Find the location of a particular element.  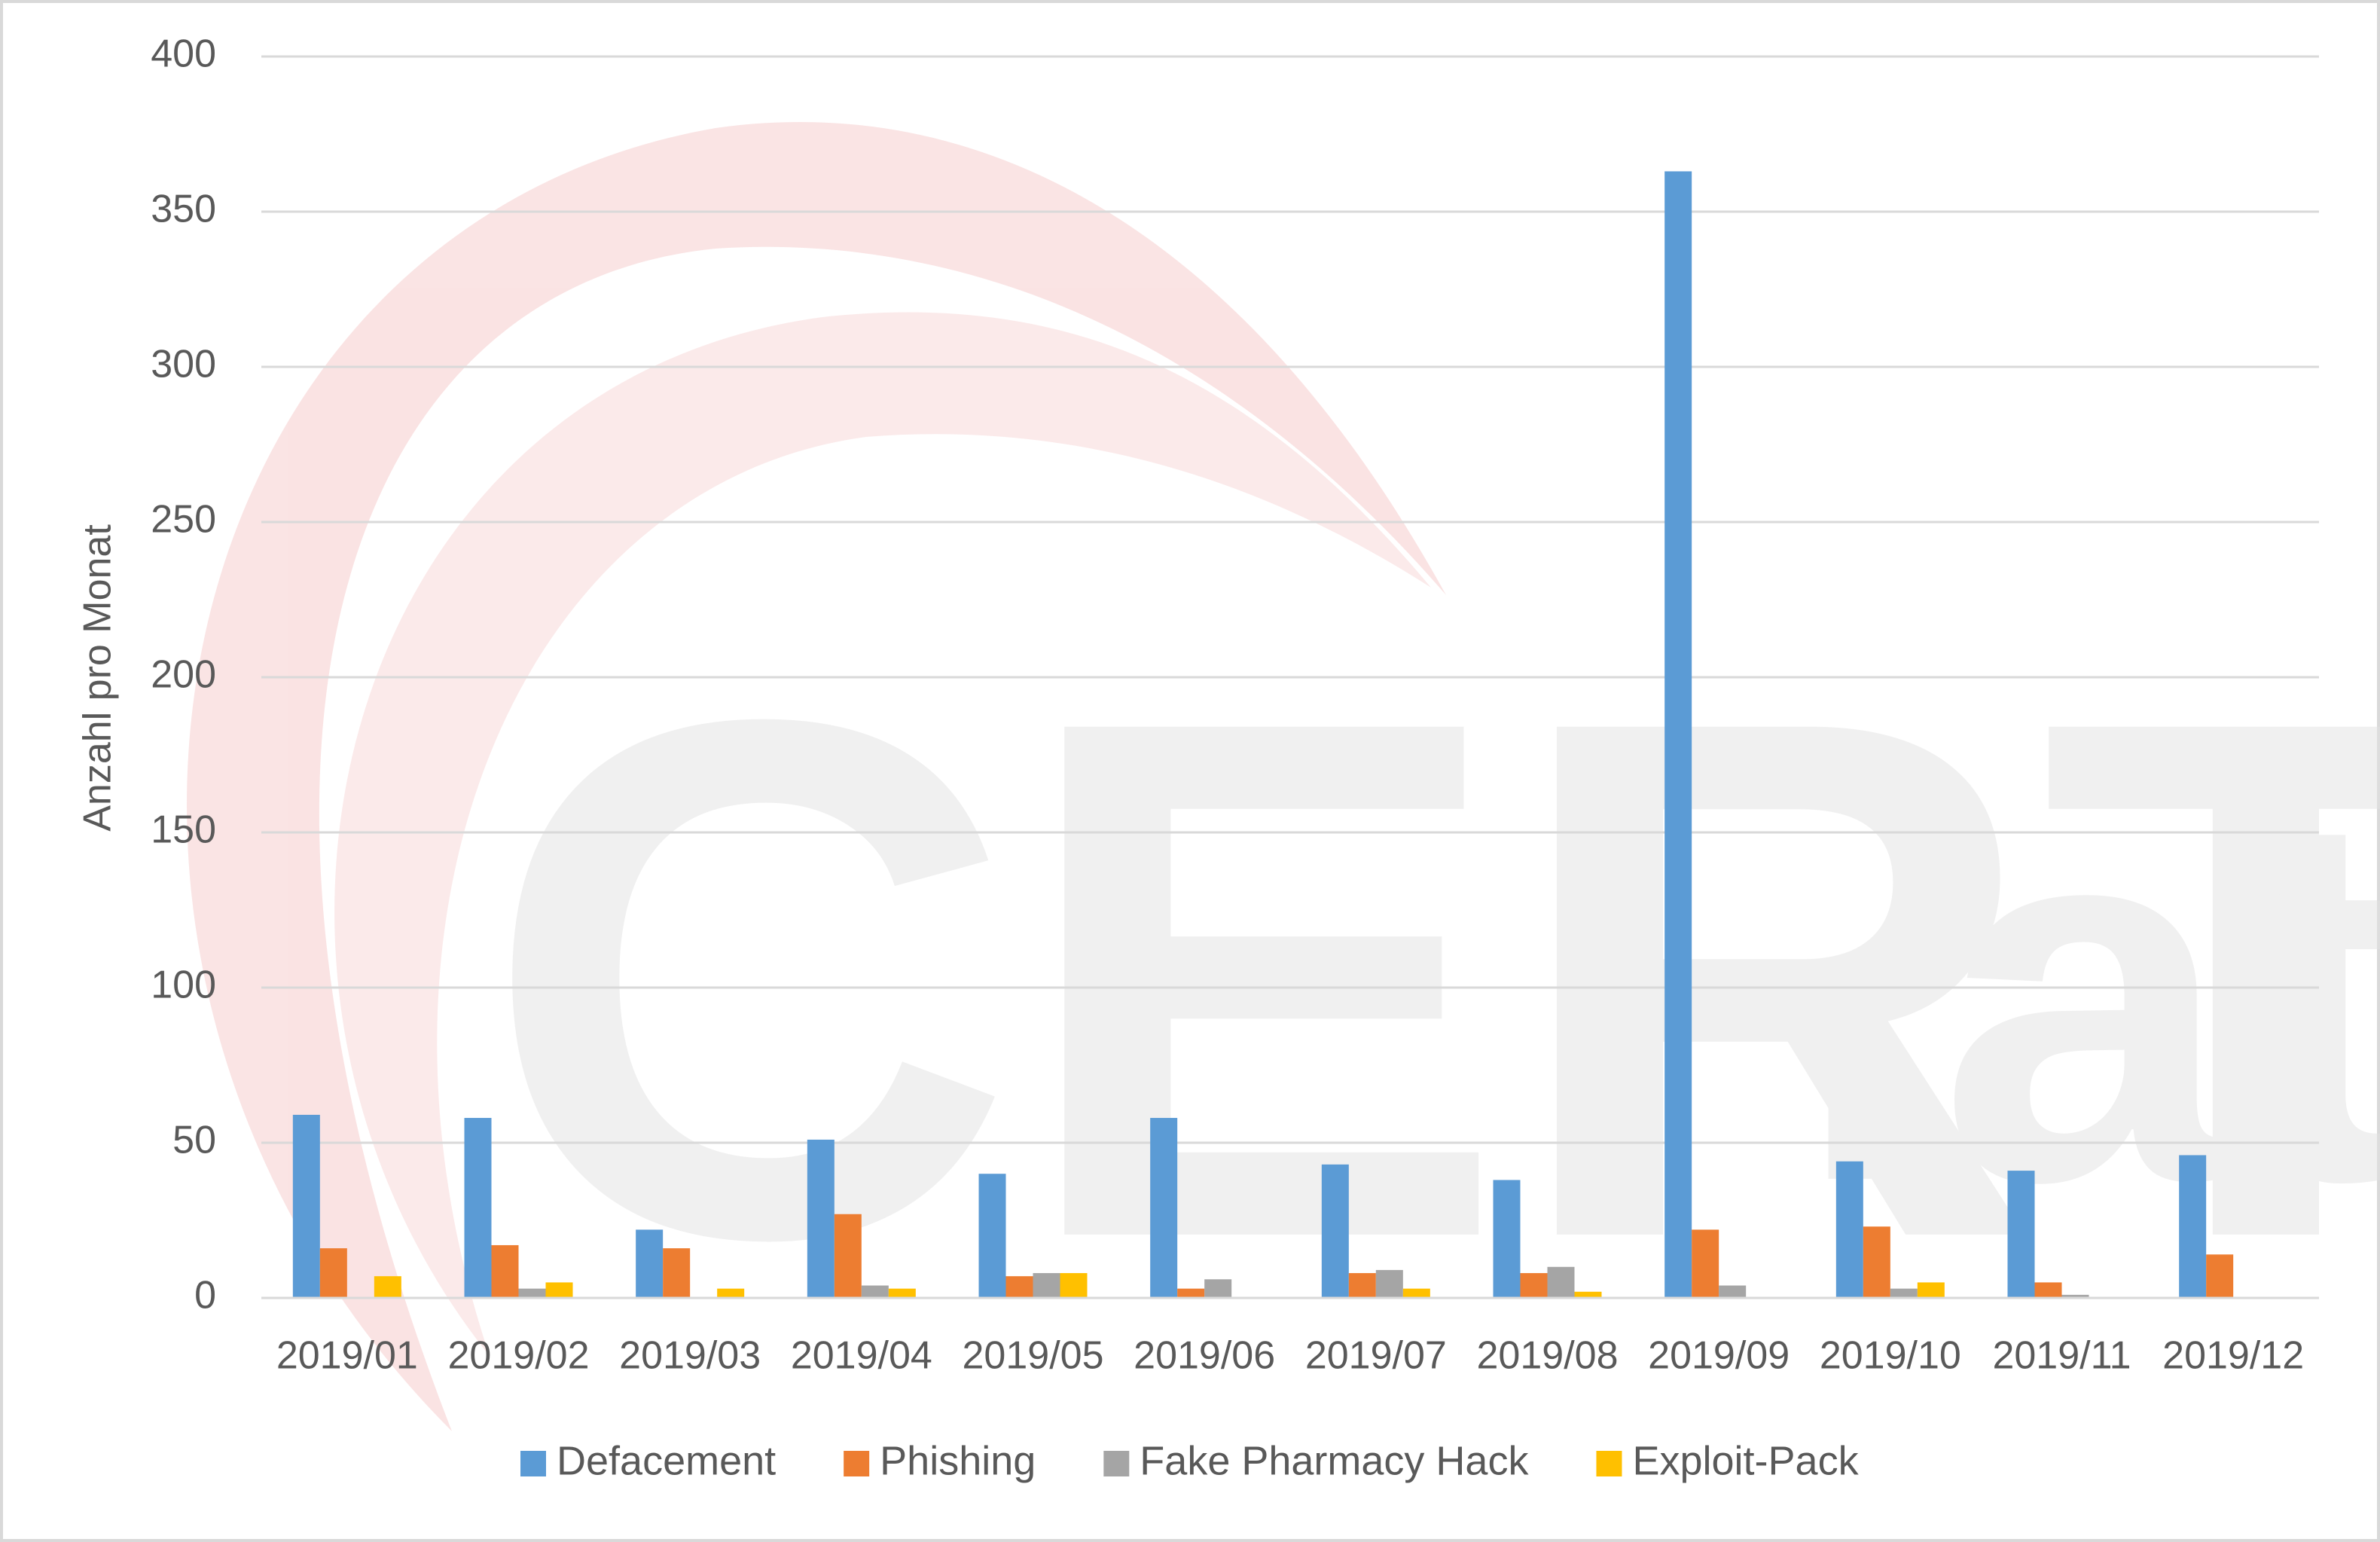

legend-label: Exploit-Pack is located at coordinates (1745, 1460).